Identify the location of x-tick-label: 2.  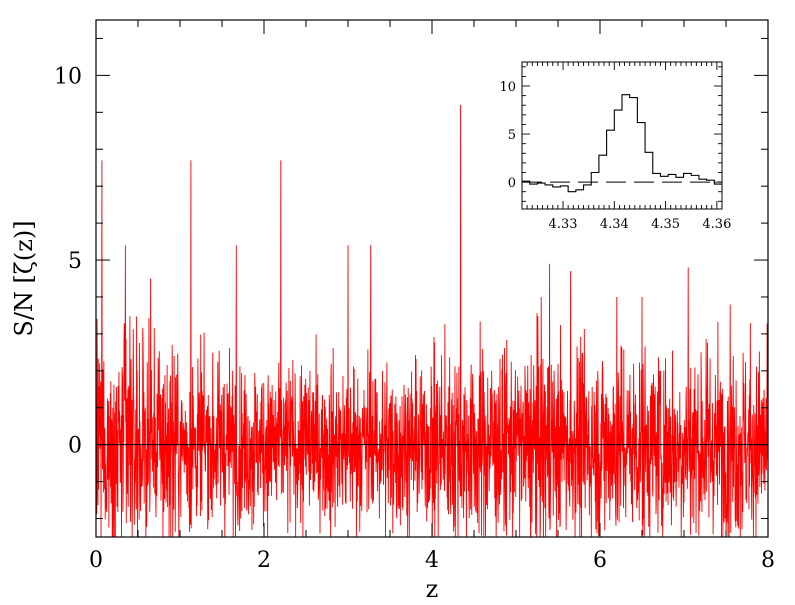
(264, 560).